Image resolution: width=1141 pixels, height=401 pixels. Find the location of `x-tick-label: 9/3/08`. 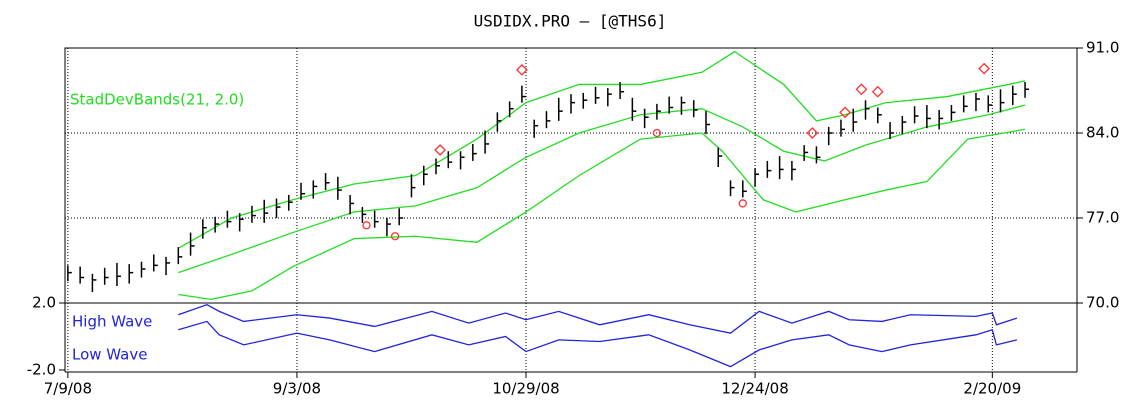

x-tick-label: 9/3/08 is located at coordinates (297, 389).